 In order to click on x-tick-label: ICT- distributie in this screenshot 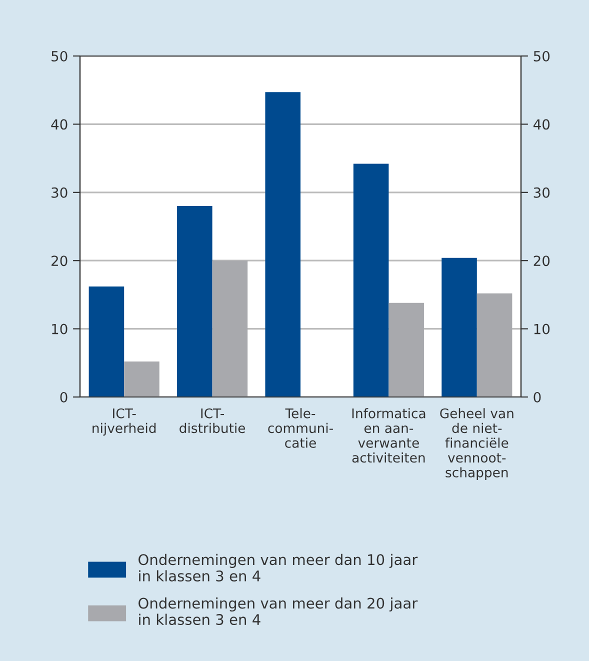, I will do `click(213, 421)`.